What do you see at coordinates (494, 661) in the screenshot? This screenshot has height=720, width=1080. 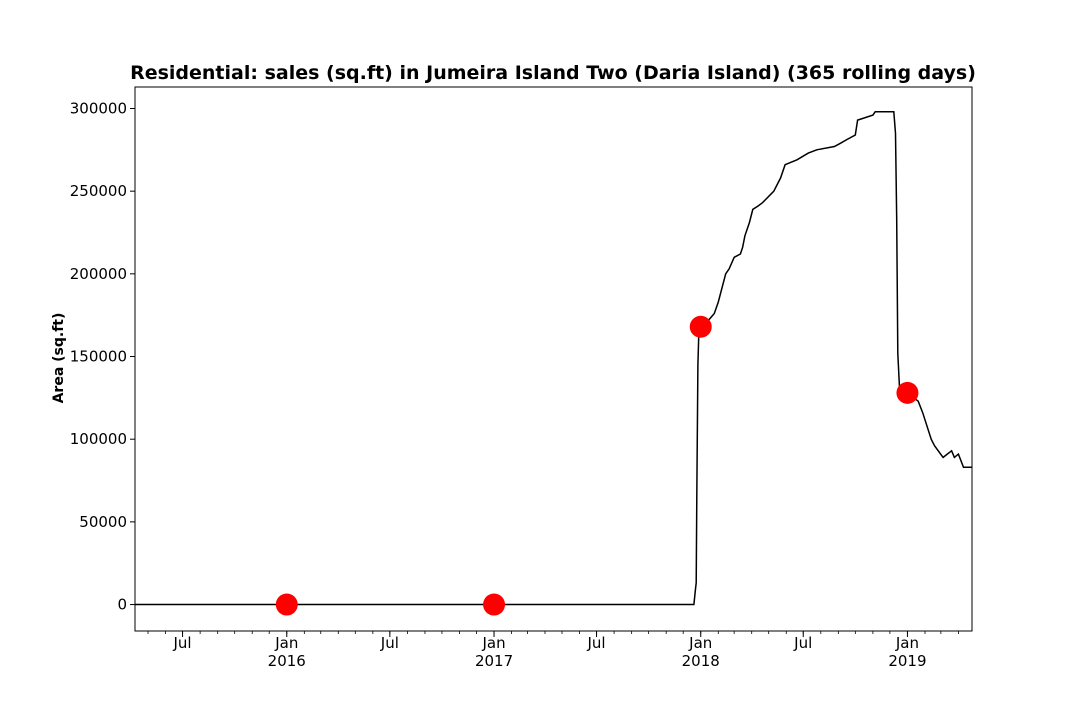 I see `x-tick-year-label: 2017` at bounding box center [494, 661].